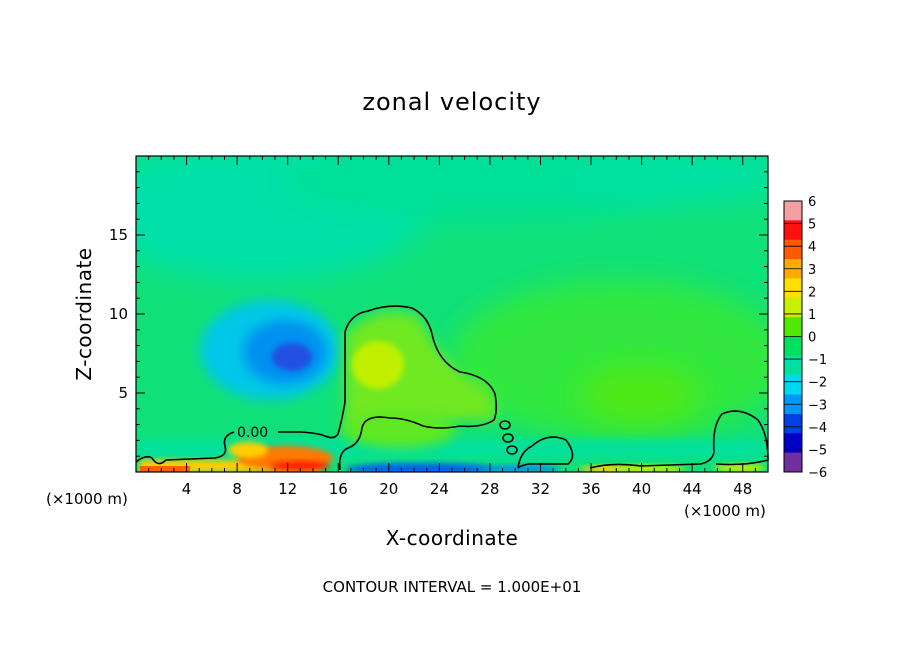 This screenshot has height=654, width=904. Describe the element at coordinates (817, 428) in the screenshot. I see `colorbar-tick-label: −4` at that location.